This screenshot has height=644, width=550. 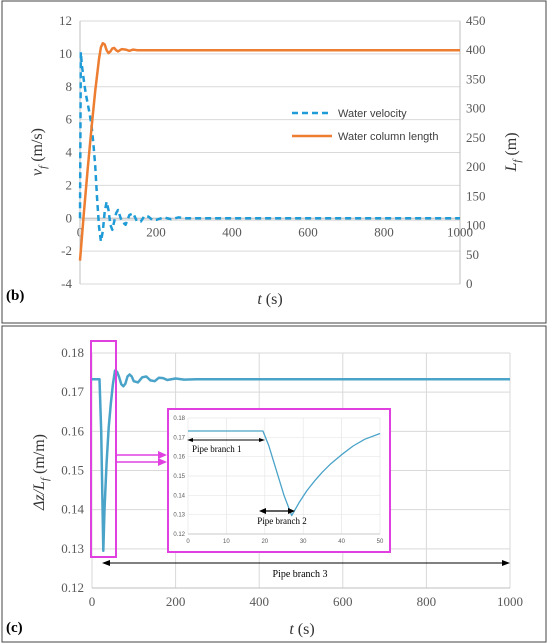 I want to click on panel-c-x-tick-label: 600, so click(x=343, y=601).